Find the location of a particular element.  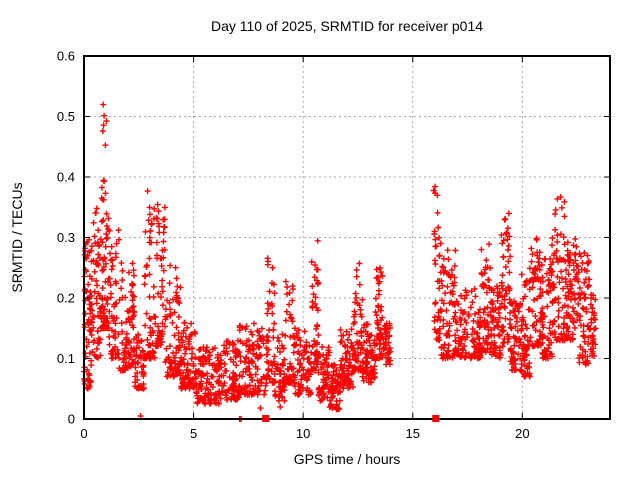

x-tick-label: 10 is located at coordinates (303, 433).